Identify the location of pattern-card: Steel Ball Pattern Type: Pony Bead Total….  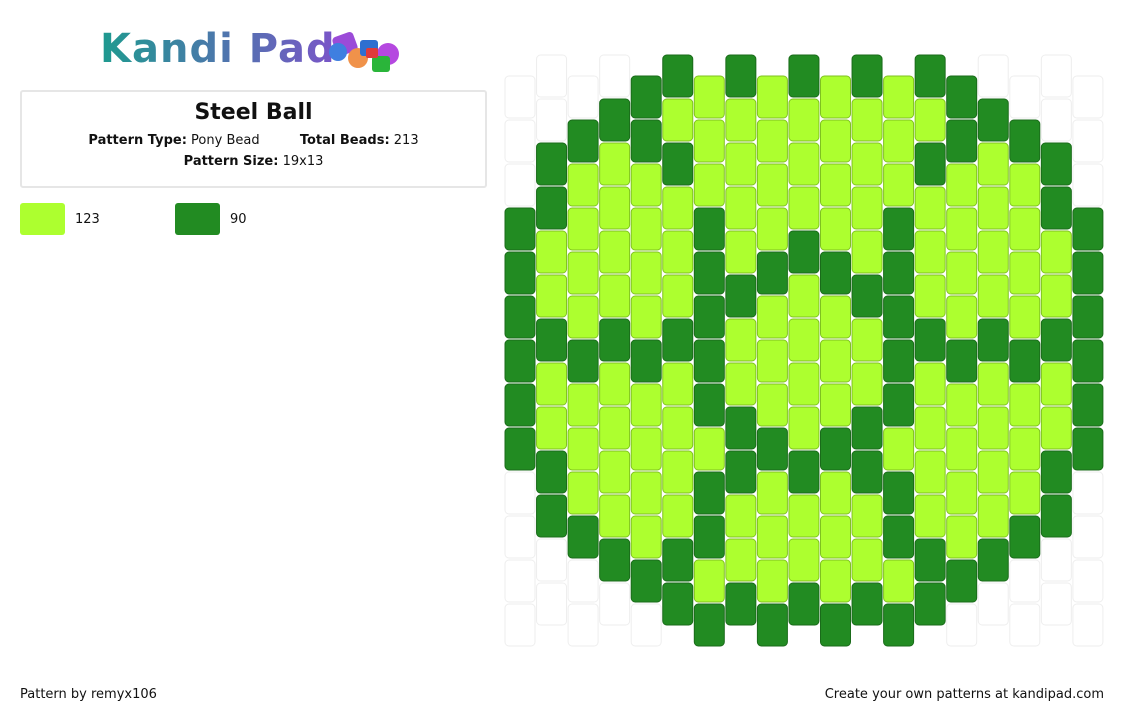
(253, 139).